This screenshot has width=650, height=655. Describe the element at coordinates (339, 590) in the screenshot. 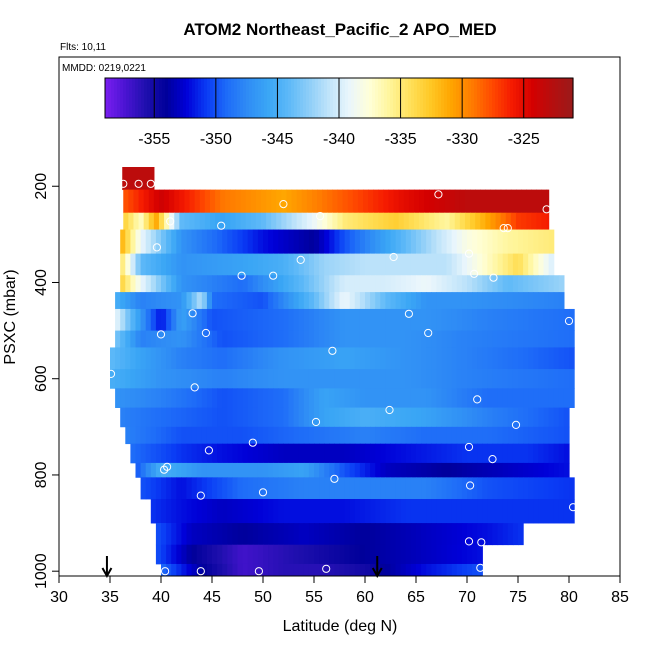

I see `x-axis: 30 35 40 45 50 55 60 65 70 75 80 85` at that location.